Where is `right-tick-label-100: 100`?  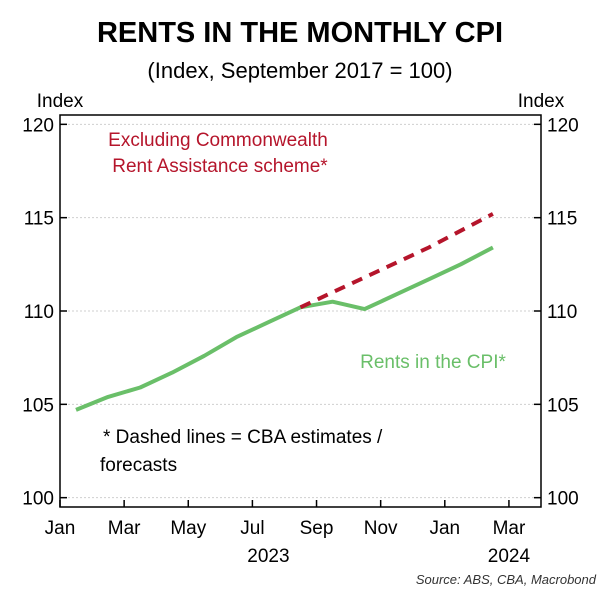
right-tick-label-100: 100 is located at coordinates (563, 499).